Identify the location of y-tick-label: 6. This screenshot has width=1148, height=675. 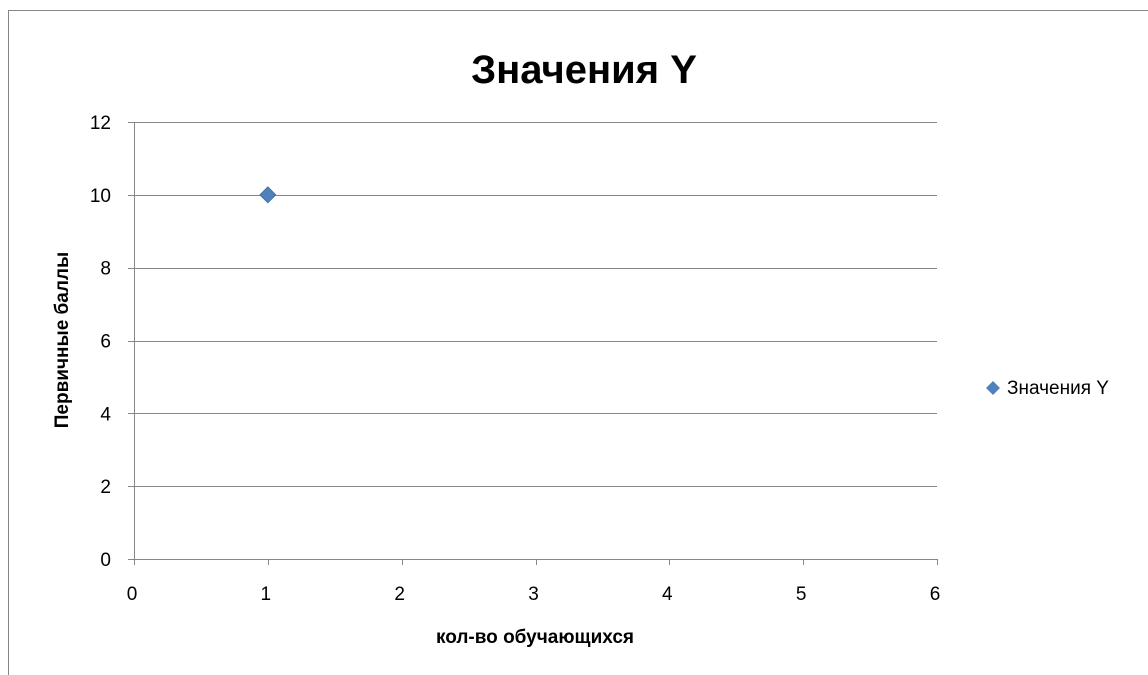
(105, 342).